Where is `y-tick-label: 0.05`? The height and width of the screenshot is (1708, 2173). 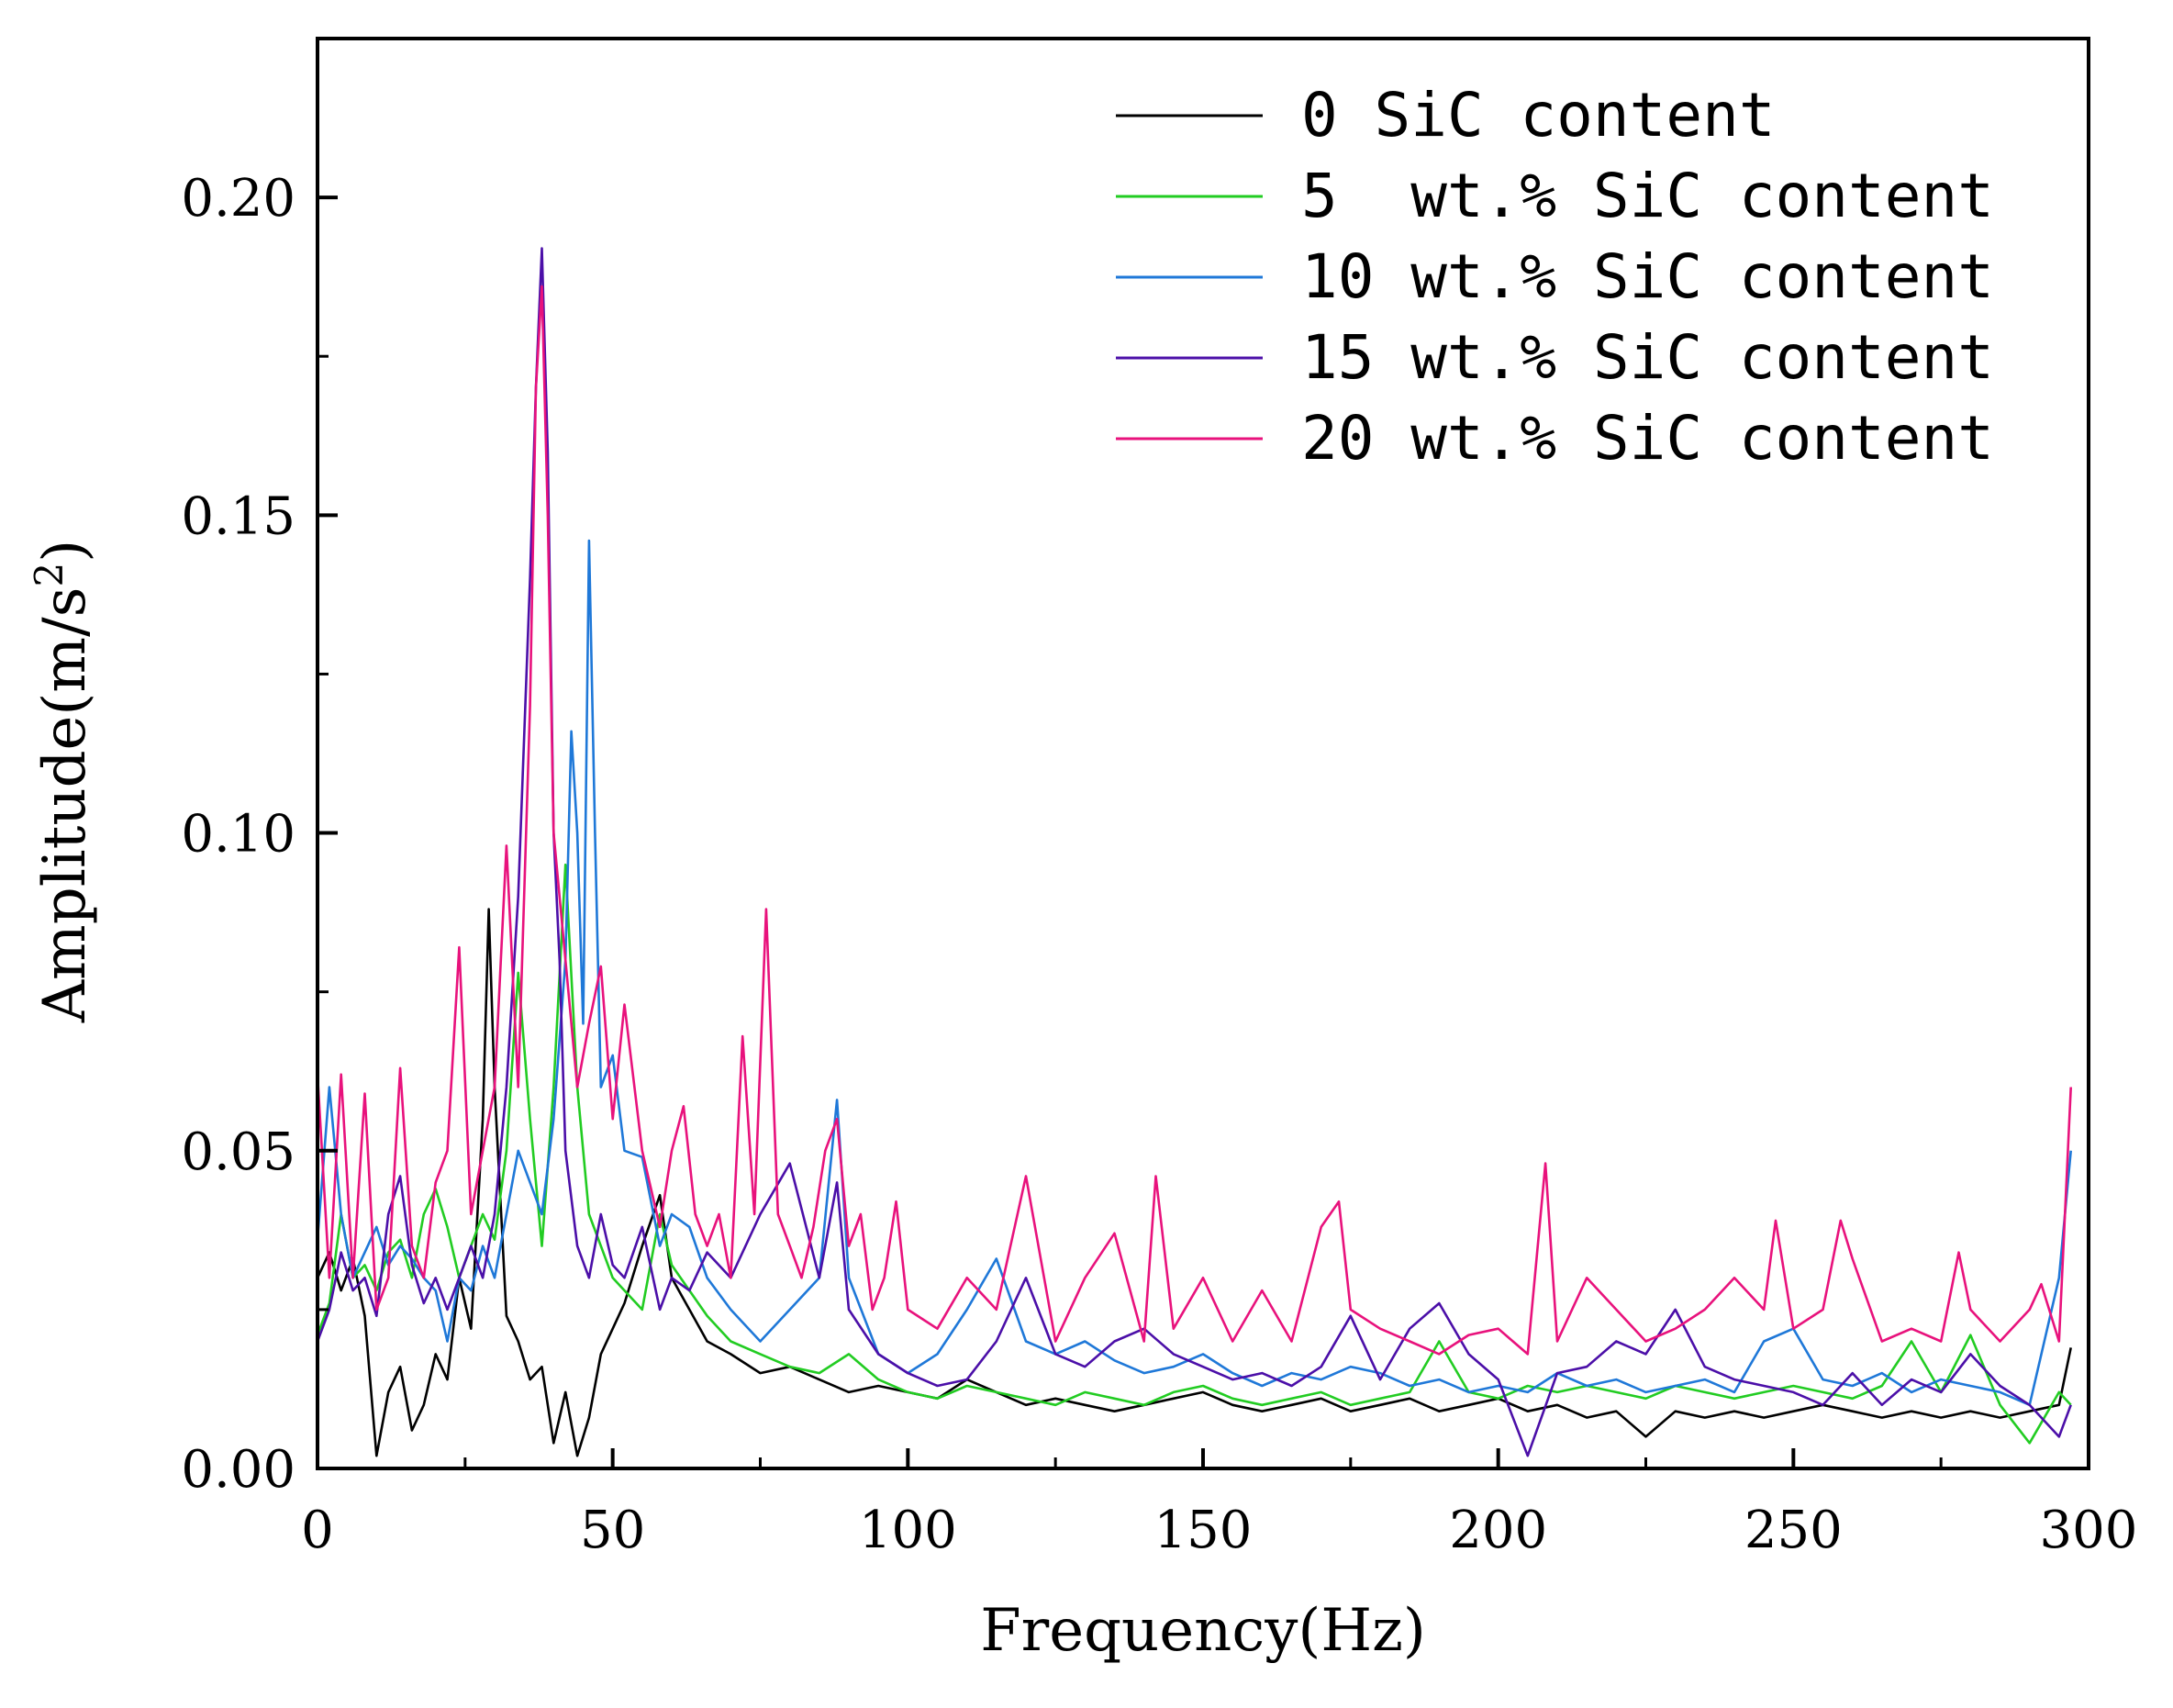 y-tick-label: 0.05 is located at coordinates (238, 1152).